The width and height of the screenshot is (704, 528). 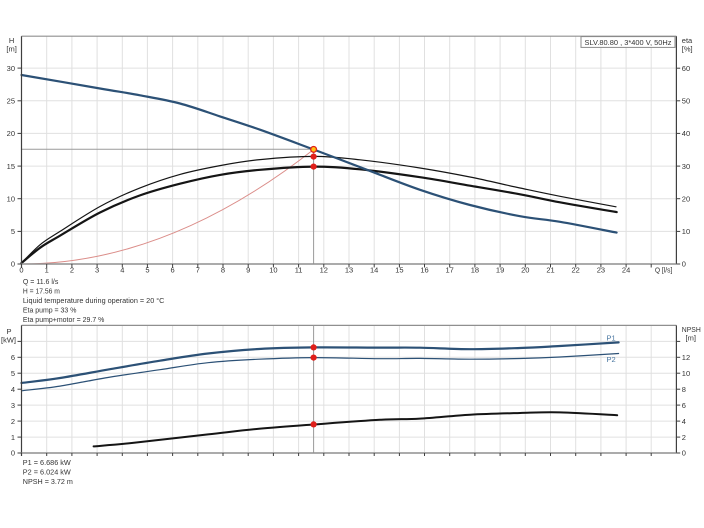 What do you see at coordinates (349, 270) in the screenshot?
I see `svg-text: 13` at bounding box center [349, 270].